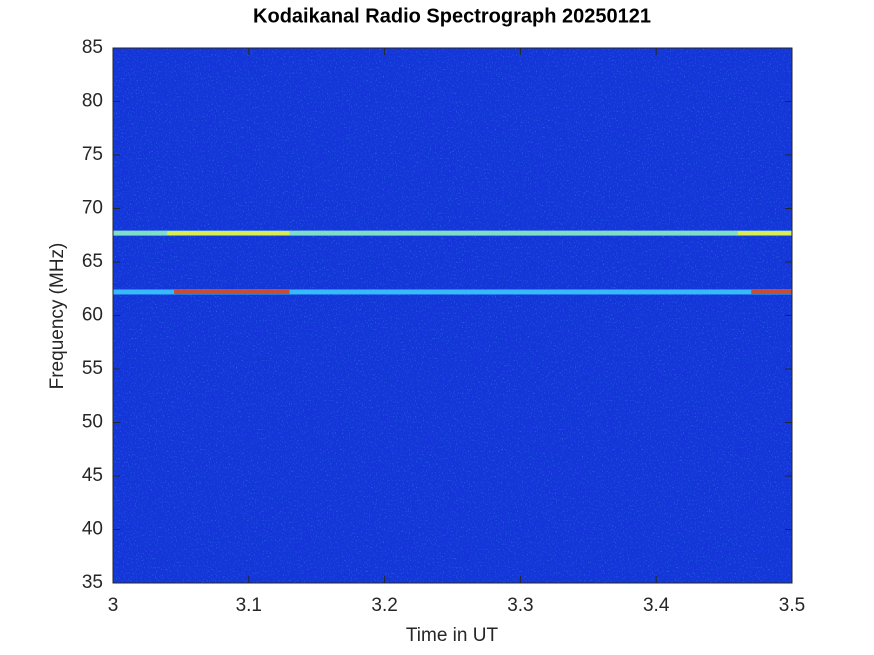  What do you see at coordinates (249, 605) in the screenshot?
I see `x-tick-label: 3.1` at bounding box center [249, 605].